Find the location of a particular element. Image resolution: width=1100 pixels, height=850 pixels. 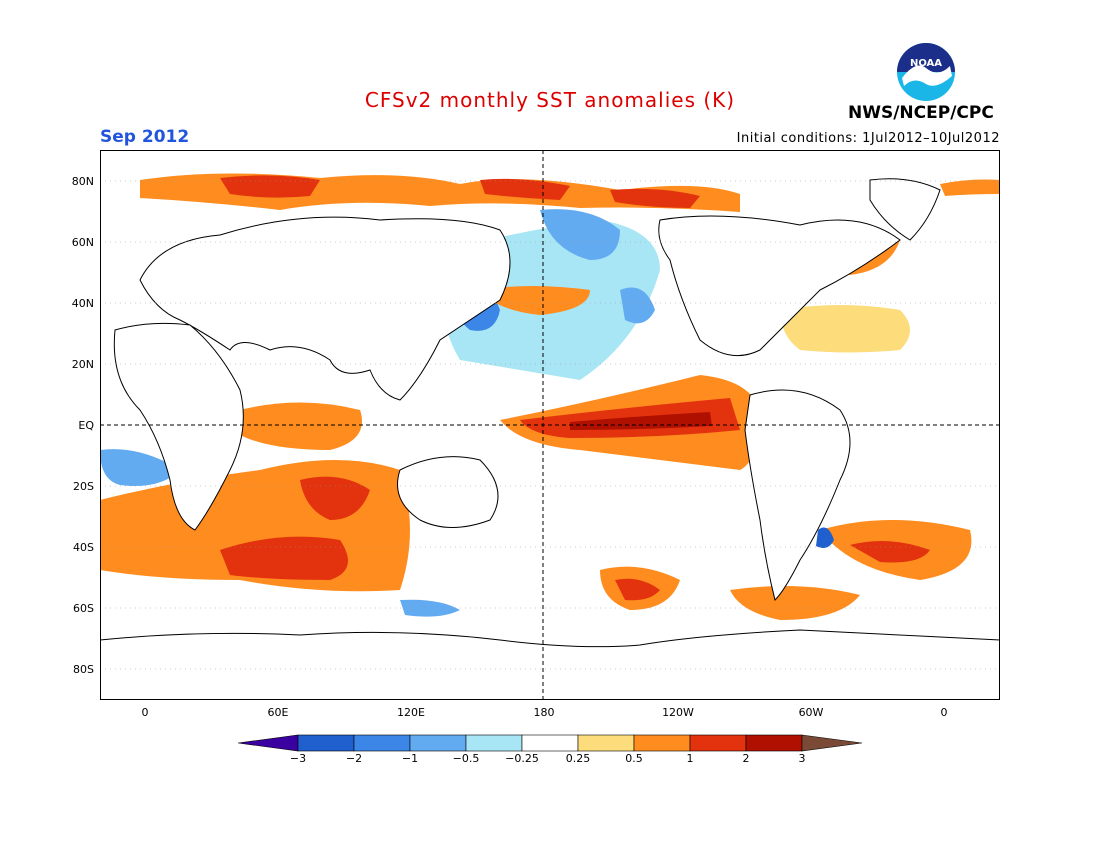

lon-label-180: 180 is located at coordinates (544, 712).